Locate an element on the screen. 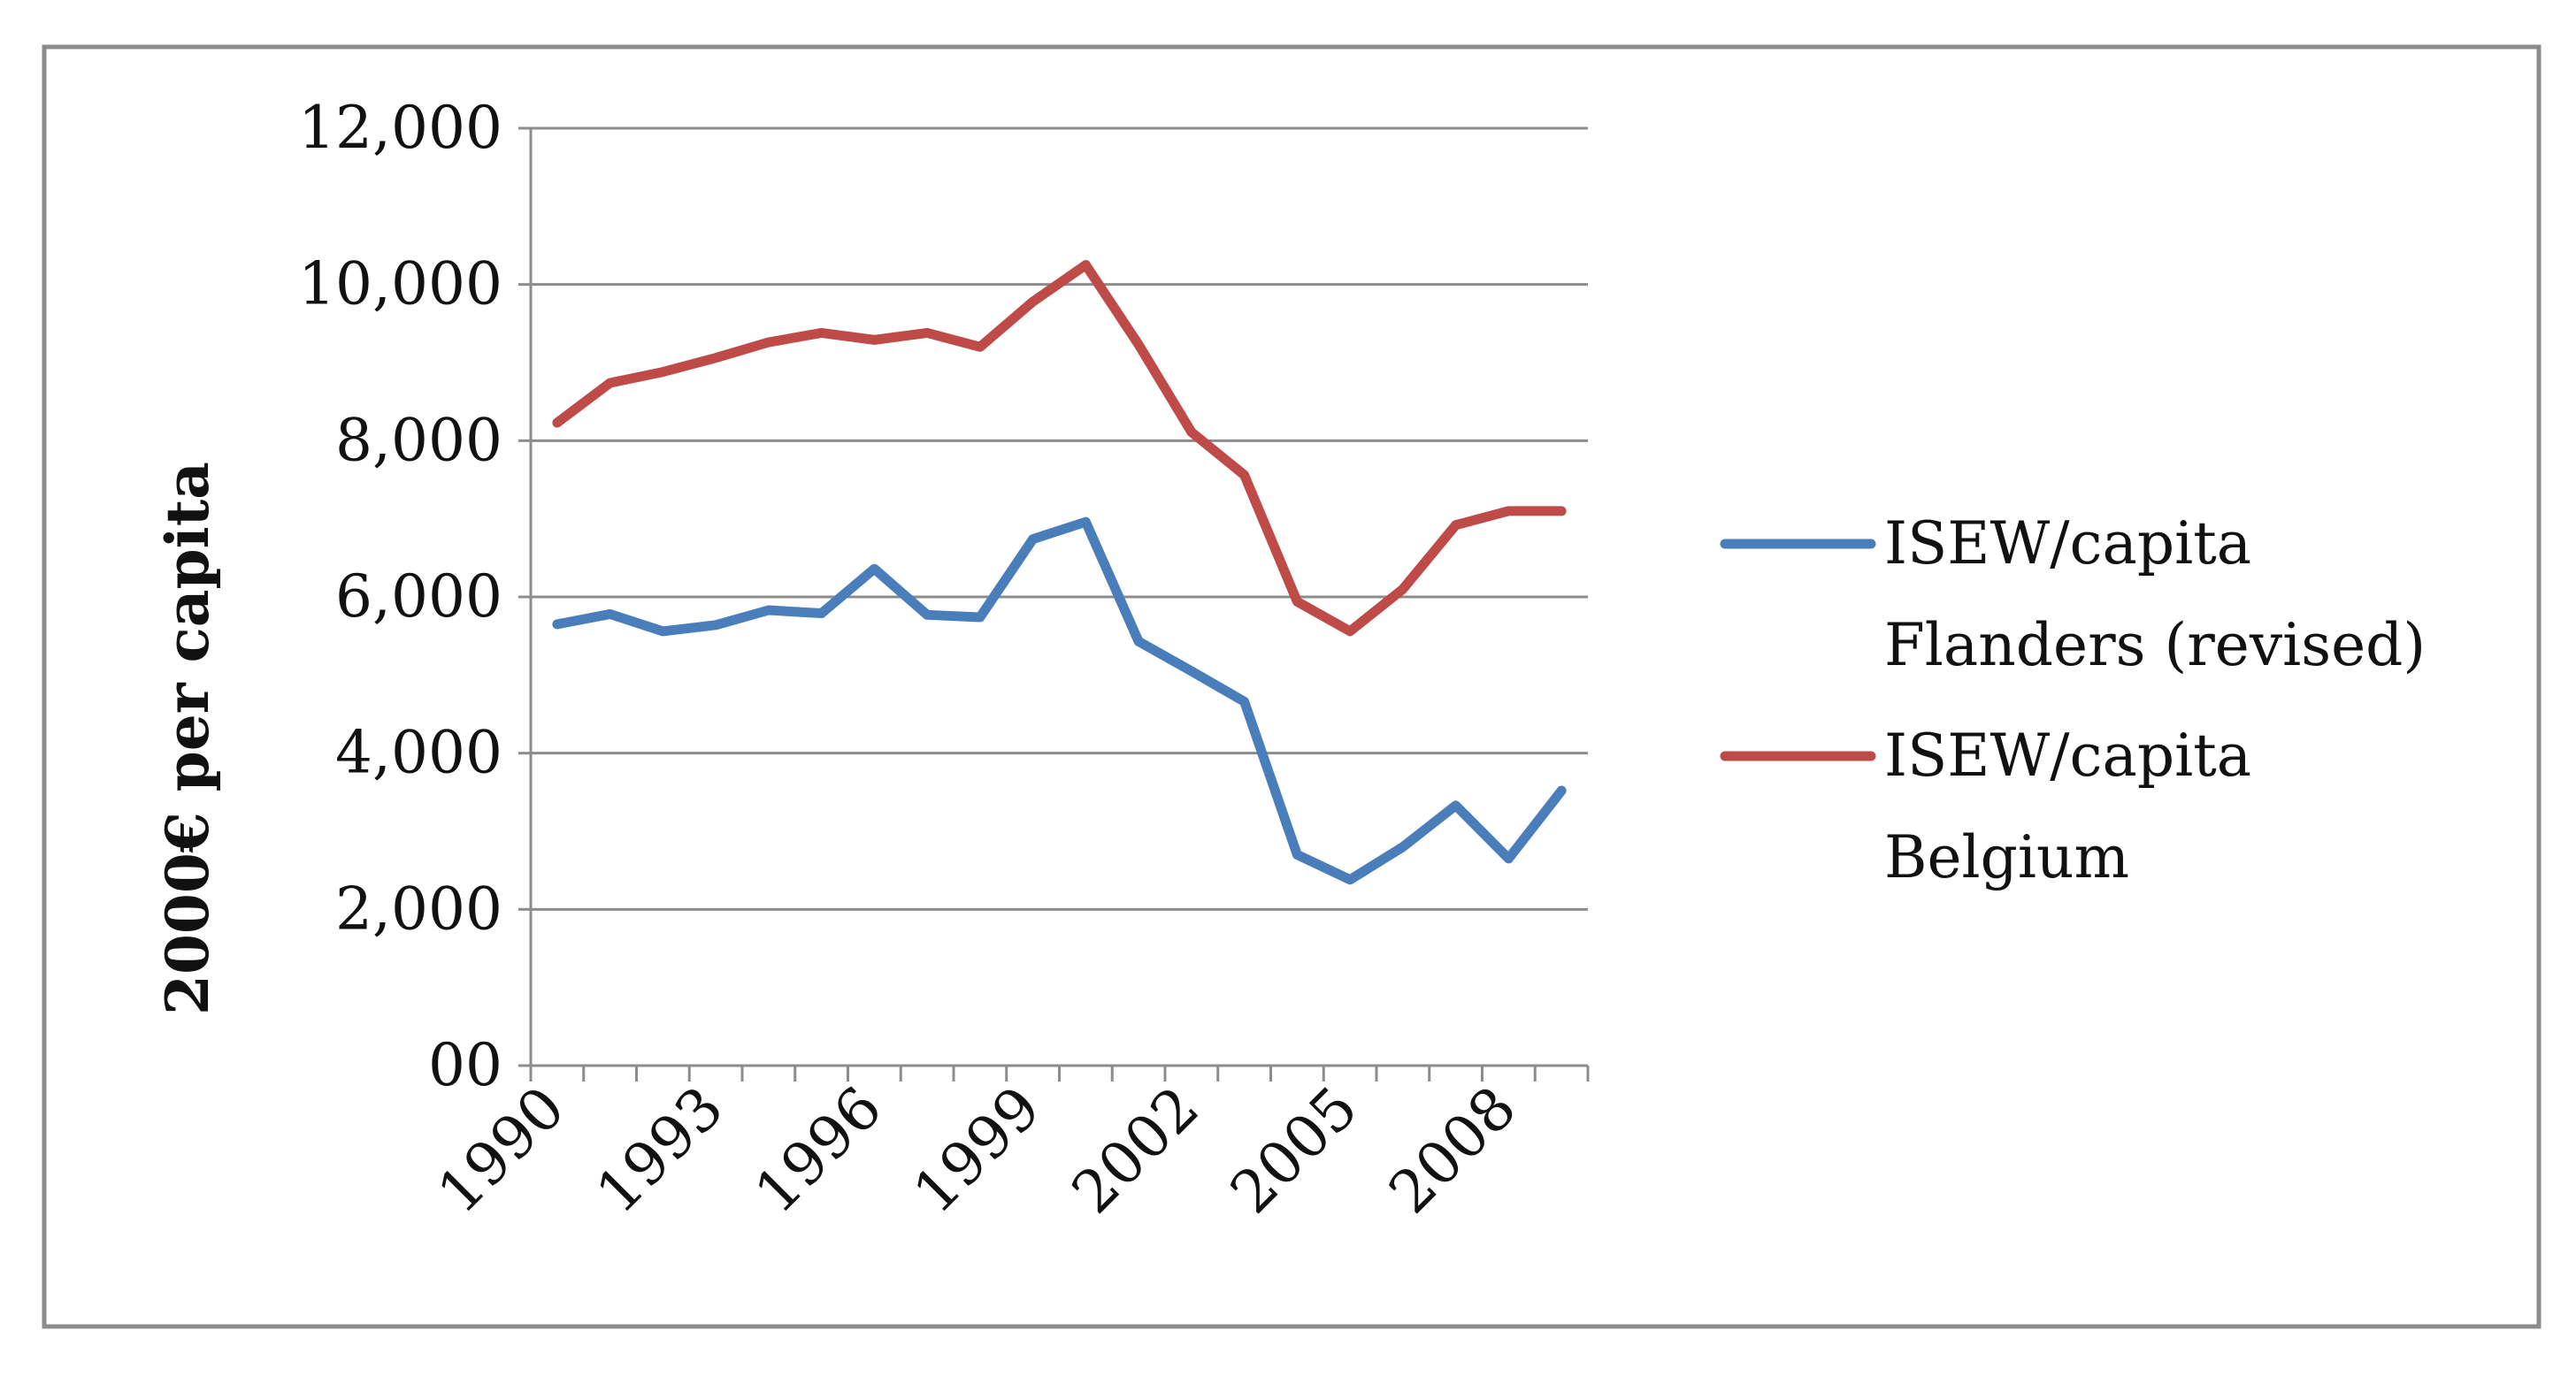  y-tick-label: 4,000 is located at coordinates (418, 753).